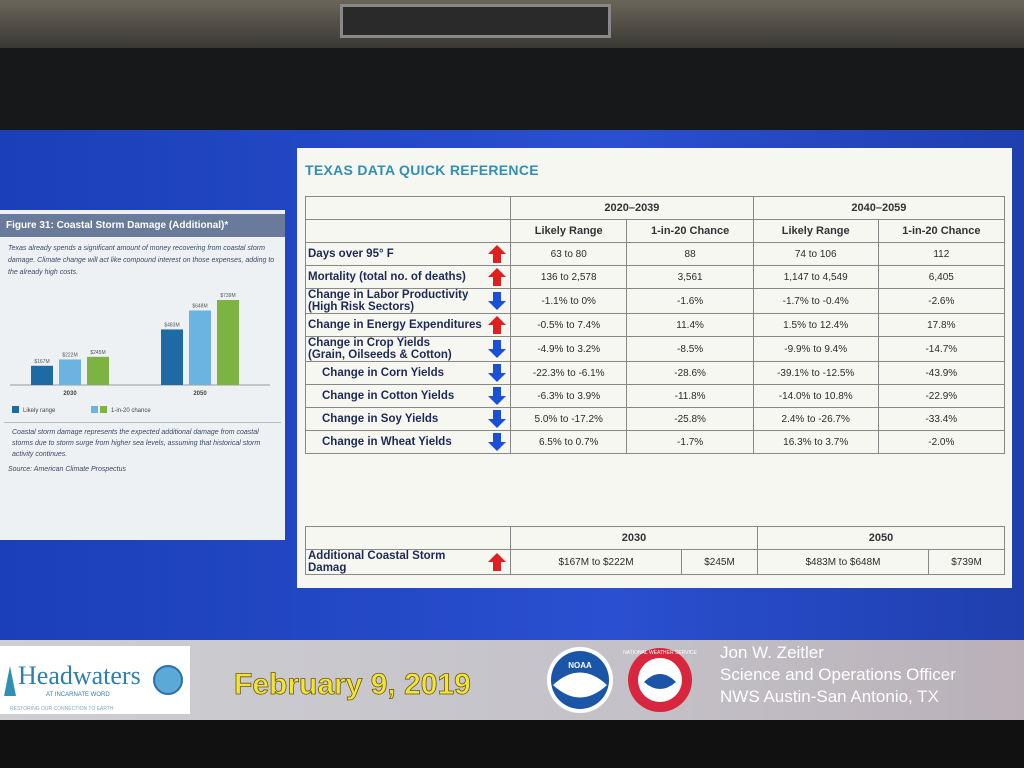 The image size is (1024, 768). I want to click on nws-text: NATIONAL WEATHER SERVICE, so click(660, 653).